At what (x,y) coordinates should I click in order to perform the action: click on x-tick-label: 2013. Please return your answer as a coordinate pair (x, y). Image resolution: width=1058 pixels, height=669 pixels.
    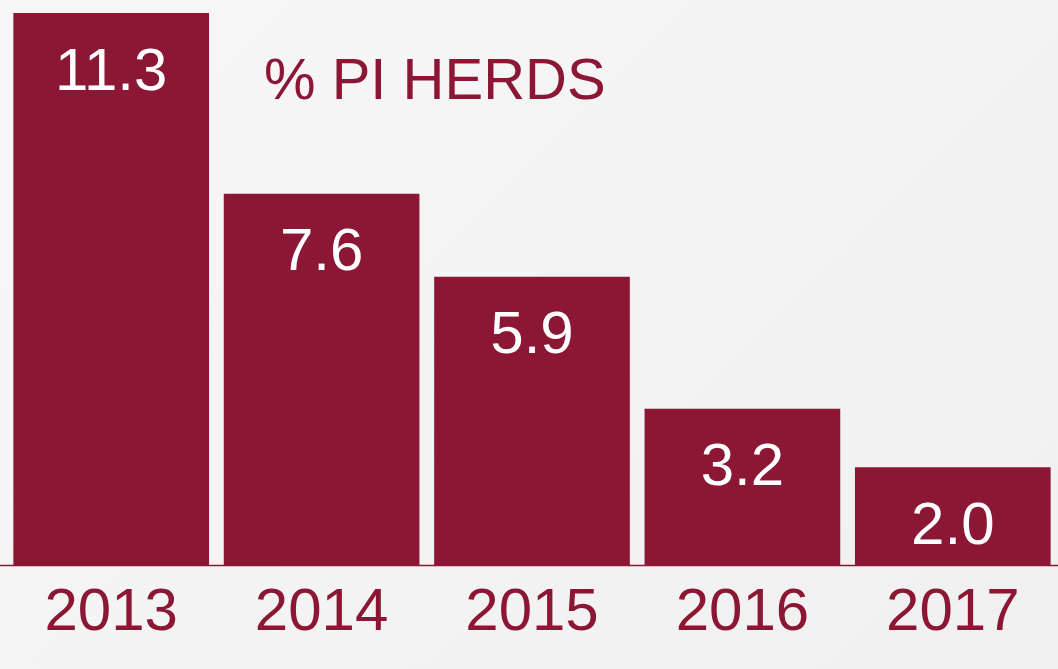
    Looking at the image, I should click on (111, 609).